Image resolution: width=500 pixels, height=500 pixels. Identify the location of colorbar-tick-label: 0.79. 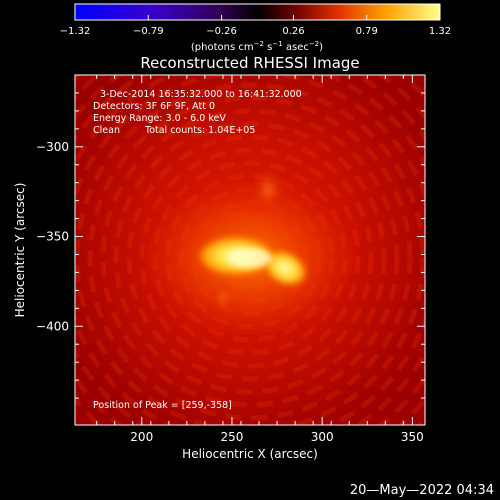
(367, 31).